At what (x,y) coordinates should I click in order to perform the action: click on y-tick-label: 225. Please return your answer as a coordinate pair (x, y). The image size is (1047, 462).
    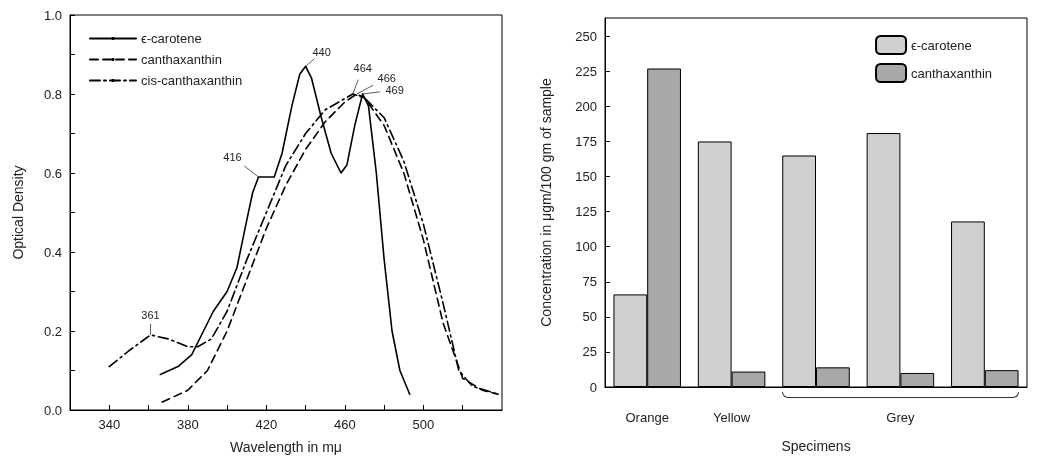
    Looking at the image, I should click on (586, 71).